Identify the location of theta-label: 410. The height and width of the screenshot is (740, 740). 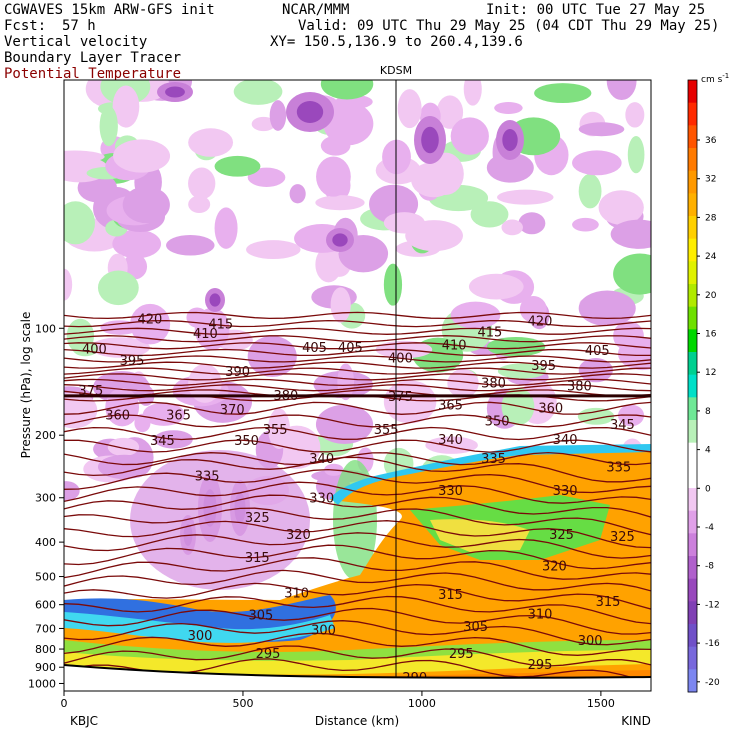
(454, 345).